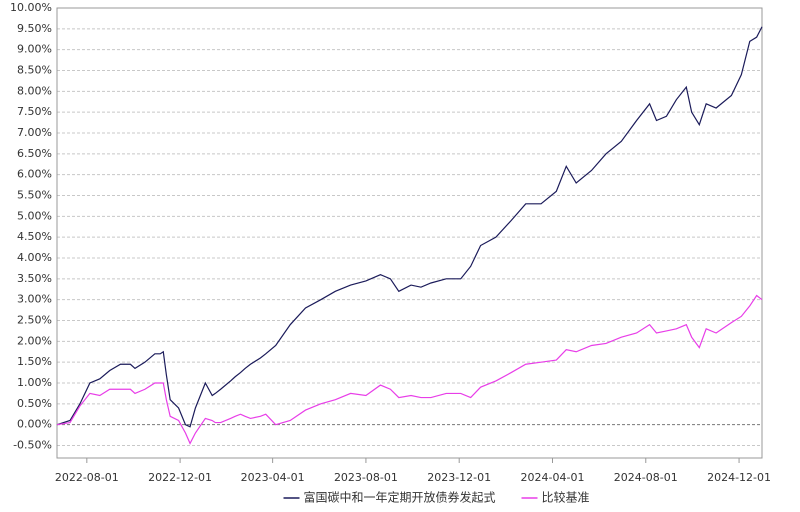 The height and width of the screenshot is (512, 800). I want to click on y-tick-label: -0.50%, so click(32, 445).